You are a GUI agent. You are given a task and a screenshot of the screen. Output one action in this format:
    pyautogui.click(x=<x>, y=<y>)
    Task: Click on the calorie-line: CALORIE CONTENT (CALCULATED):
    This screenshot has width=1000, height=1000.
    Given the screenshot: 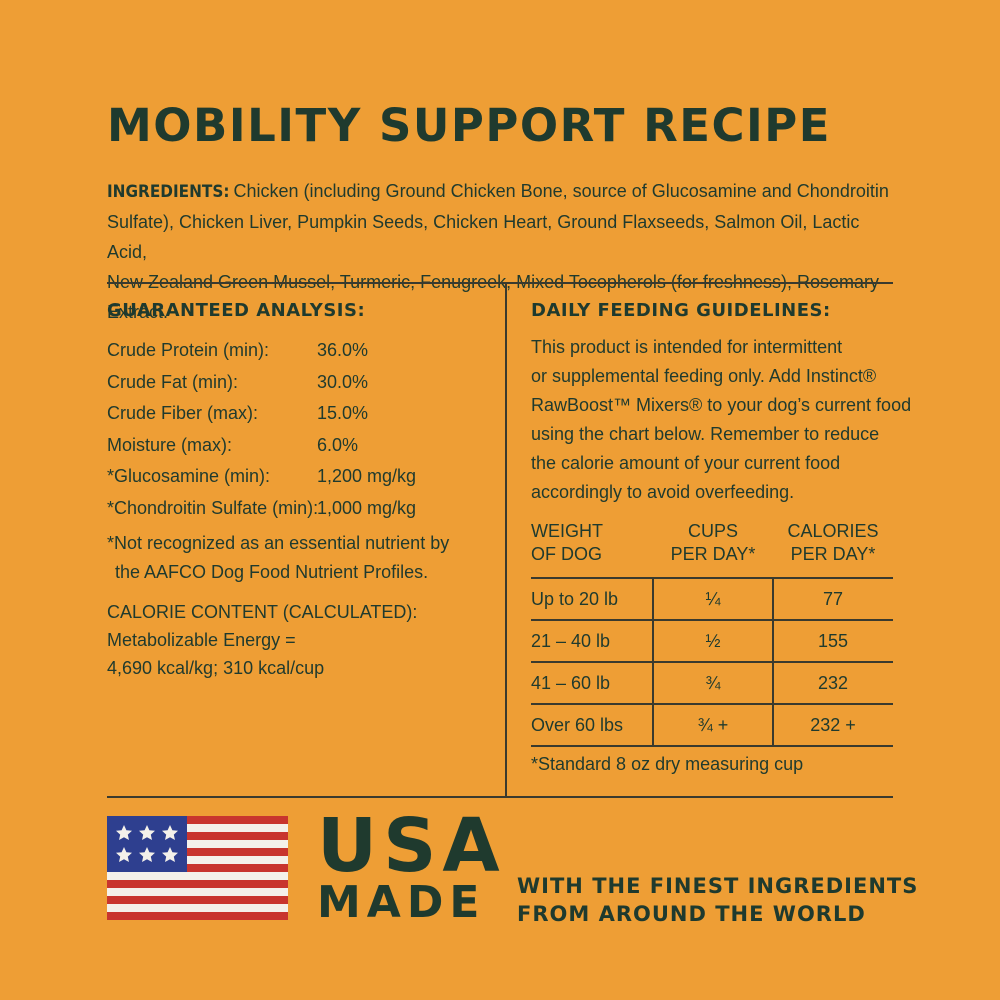 What is the action you would take?
    pyautogui.click(x=262, y=612)
    